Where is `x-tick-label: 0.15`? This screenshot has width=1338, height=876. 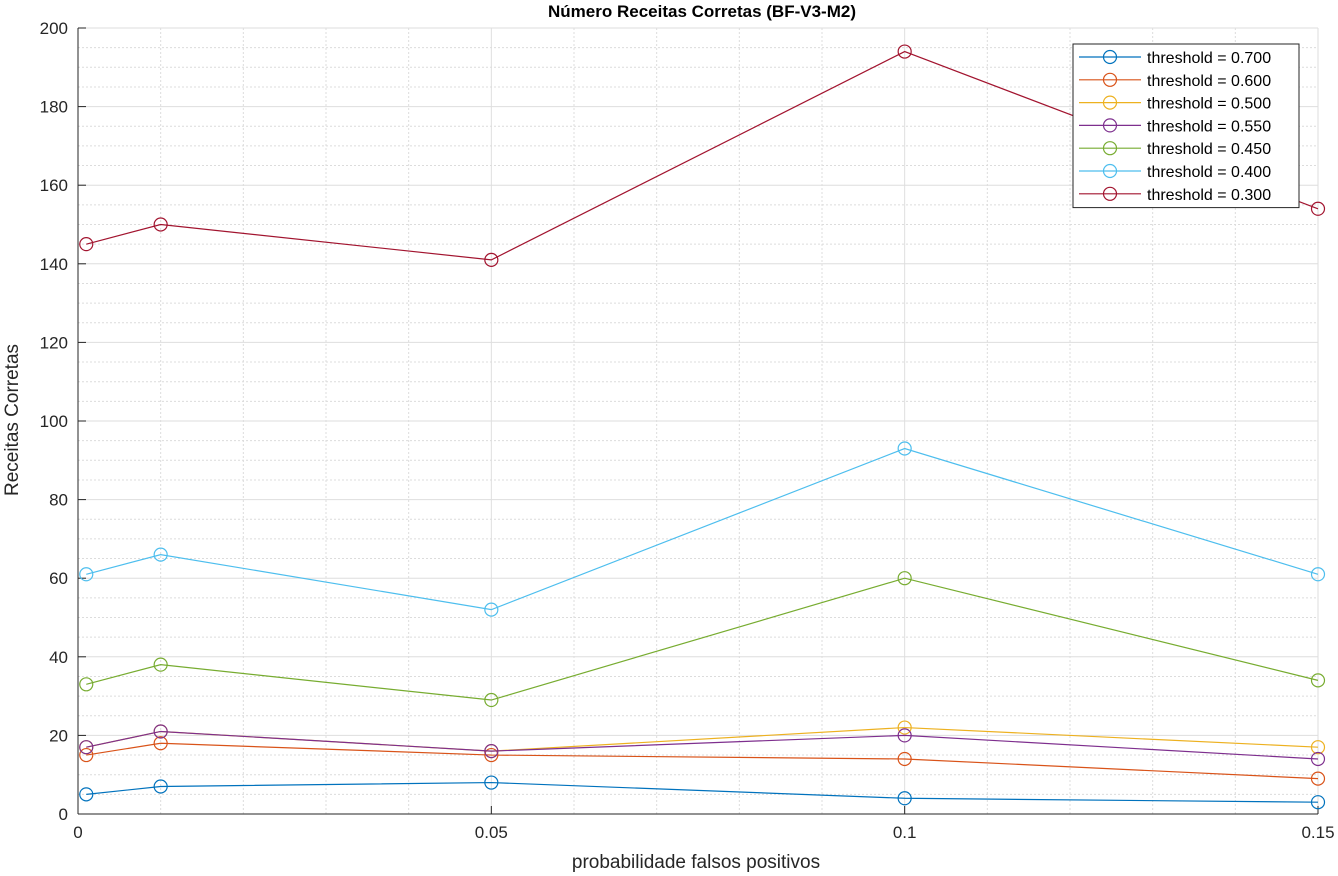
x-tick-label: 0.15 is located at coordinates (1317, 832).